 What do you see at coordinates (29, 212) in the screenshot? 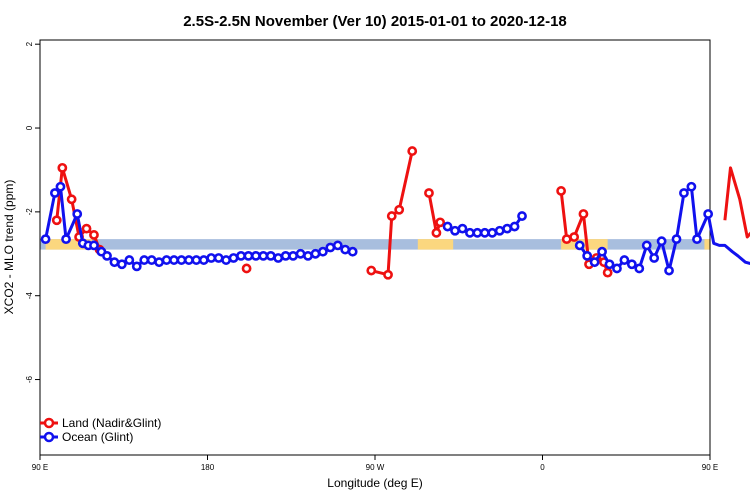
I see `y-tick-label: -2` at bounding box center [29, 212].